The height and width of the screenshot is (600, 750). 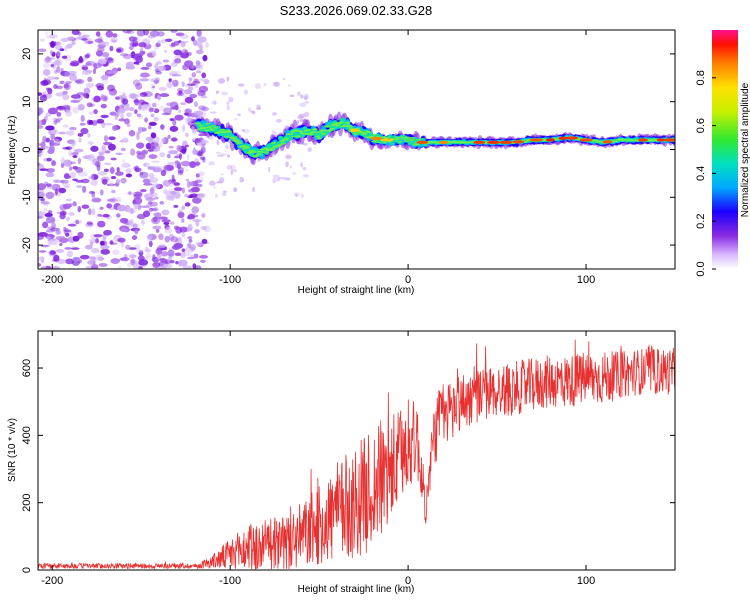 What do you see at coordinates (52, 280) in the screenshot?
I see `spectrogram-x-tick-label: -200` at bounding box center [52, 280].